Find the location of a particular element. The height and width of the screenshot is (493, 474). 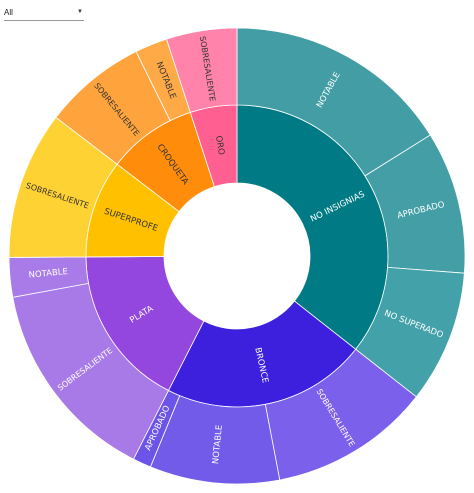

label-oro: ORO is located at coordinates (219, 145).